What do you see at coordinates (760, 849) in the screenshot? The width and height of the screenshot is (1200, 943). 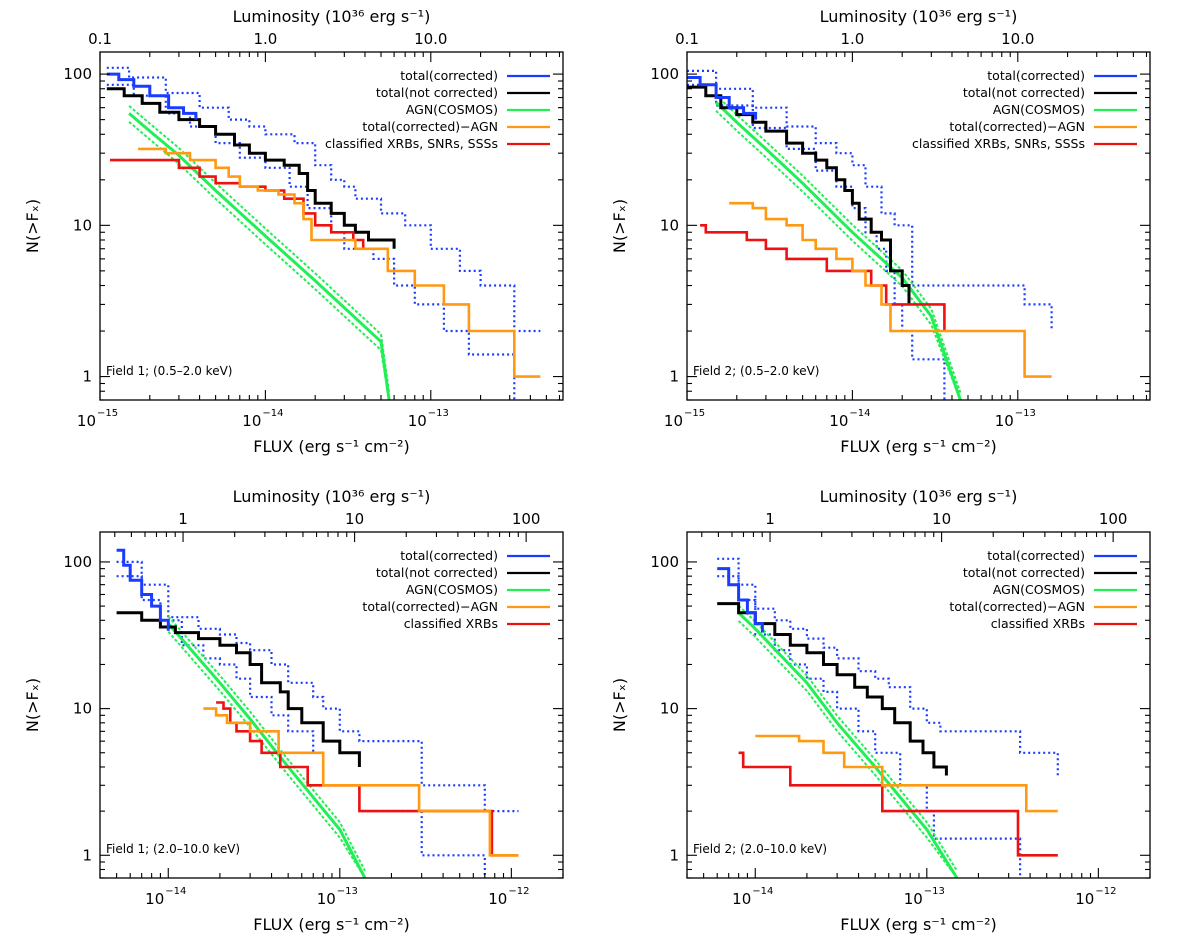 I see `field-annotation: Field 2; (2.0–10.0 keV)` at bounding box center [760, 849].